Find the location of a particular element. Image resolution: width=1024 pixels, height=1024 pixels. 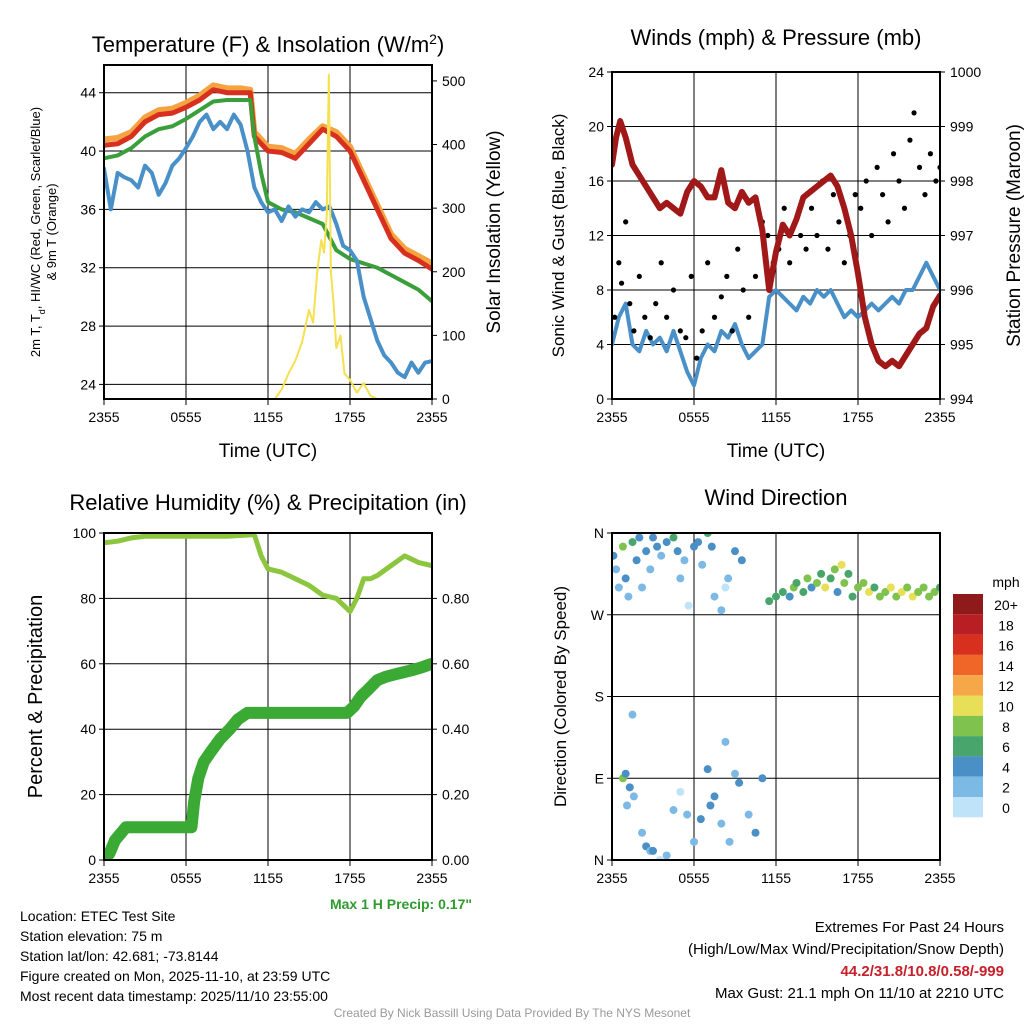

y2-tick-label: 0.80 is located at coordinates (455, 598).